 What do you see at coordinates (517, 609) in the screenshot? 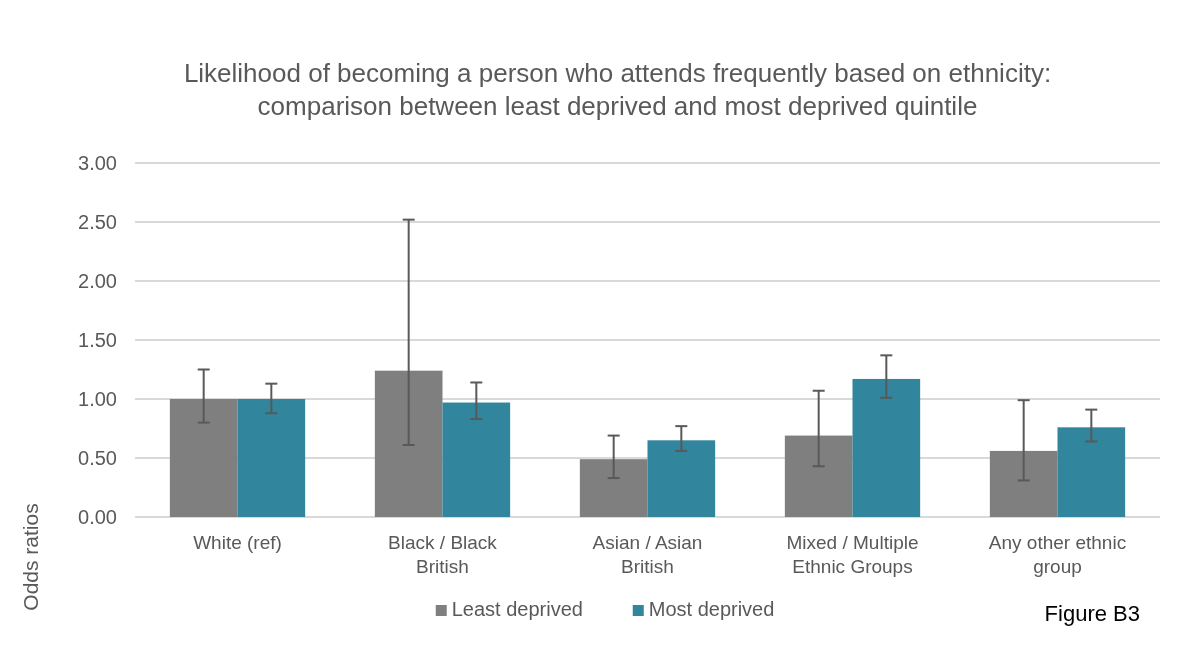
I see `legend-label: Least deprived` at bounding box center [517, 609].